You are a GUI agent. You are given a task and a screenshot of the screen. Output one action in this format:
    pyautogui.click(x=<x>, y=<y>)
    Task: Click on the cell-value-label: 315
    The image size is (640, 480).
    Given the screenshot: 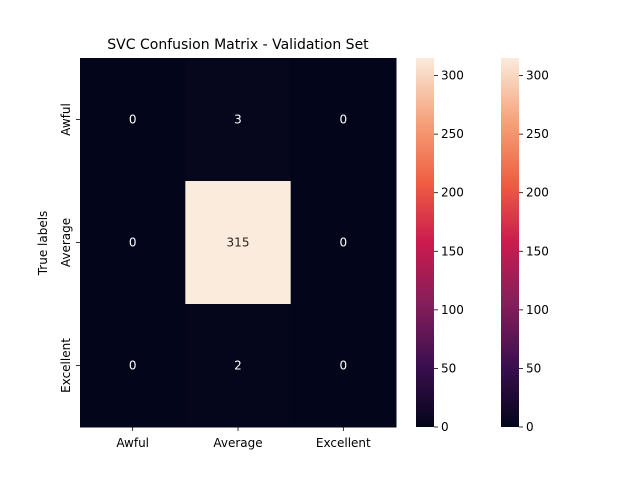 What is the action you would take?
    pyautogui.click(x=238, y=243)
    